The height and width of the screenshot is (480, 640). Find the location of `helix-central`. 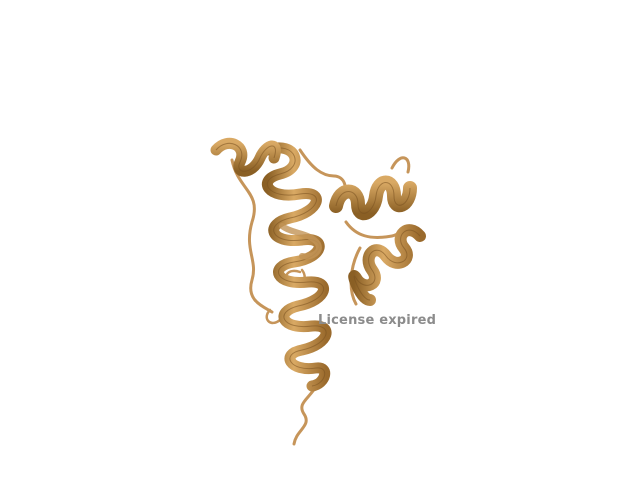

helix-central is located at coordinates (296, 267).